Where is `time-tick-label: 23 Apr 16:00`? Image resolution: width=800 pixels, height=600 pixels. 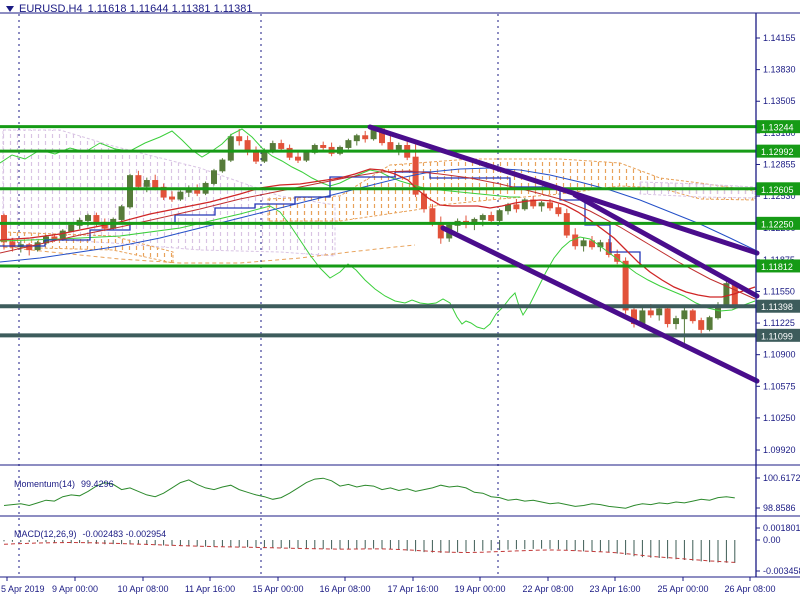
time-tick-label: 23 Apr 16:00 is located at coordinates (614, 589).